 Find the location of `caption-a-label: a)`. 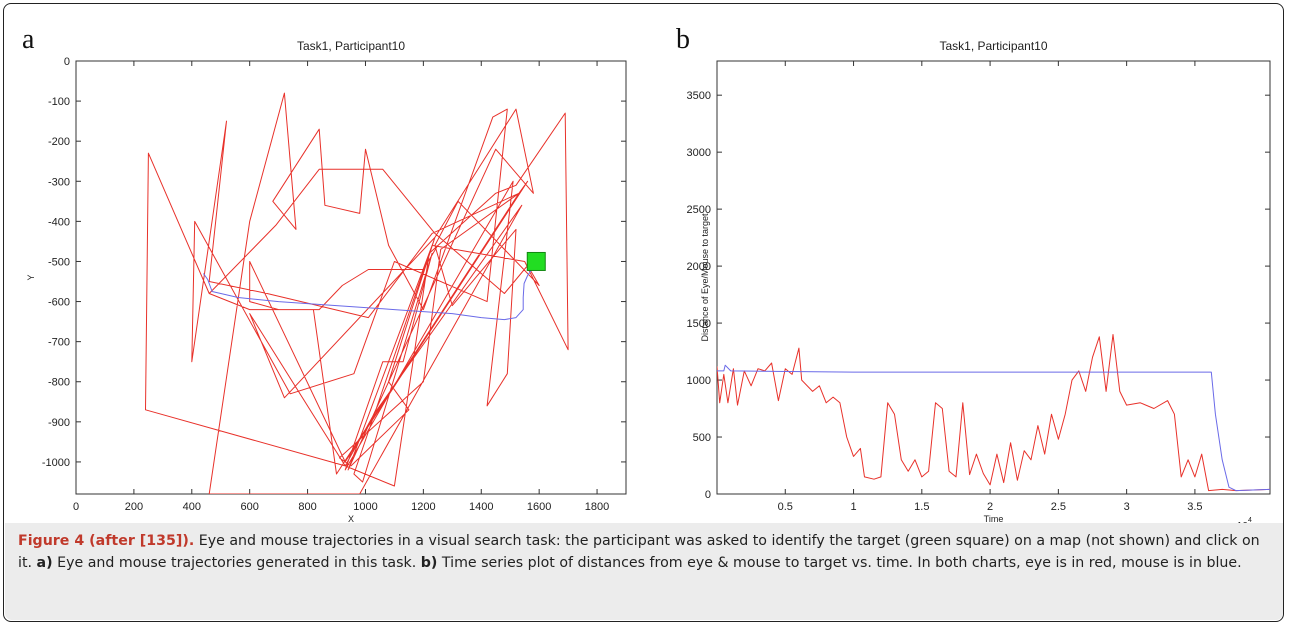

caption-a-label: a) is located at coordinates (44, 563).